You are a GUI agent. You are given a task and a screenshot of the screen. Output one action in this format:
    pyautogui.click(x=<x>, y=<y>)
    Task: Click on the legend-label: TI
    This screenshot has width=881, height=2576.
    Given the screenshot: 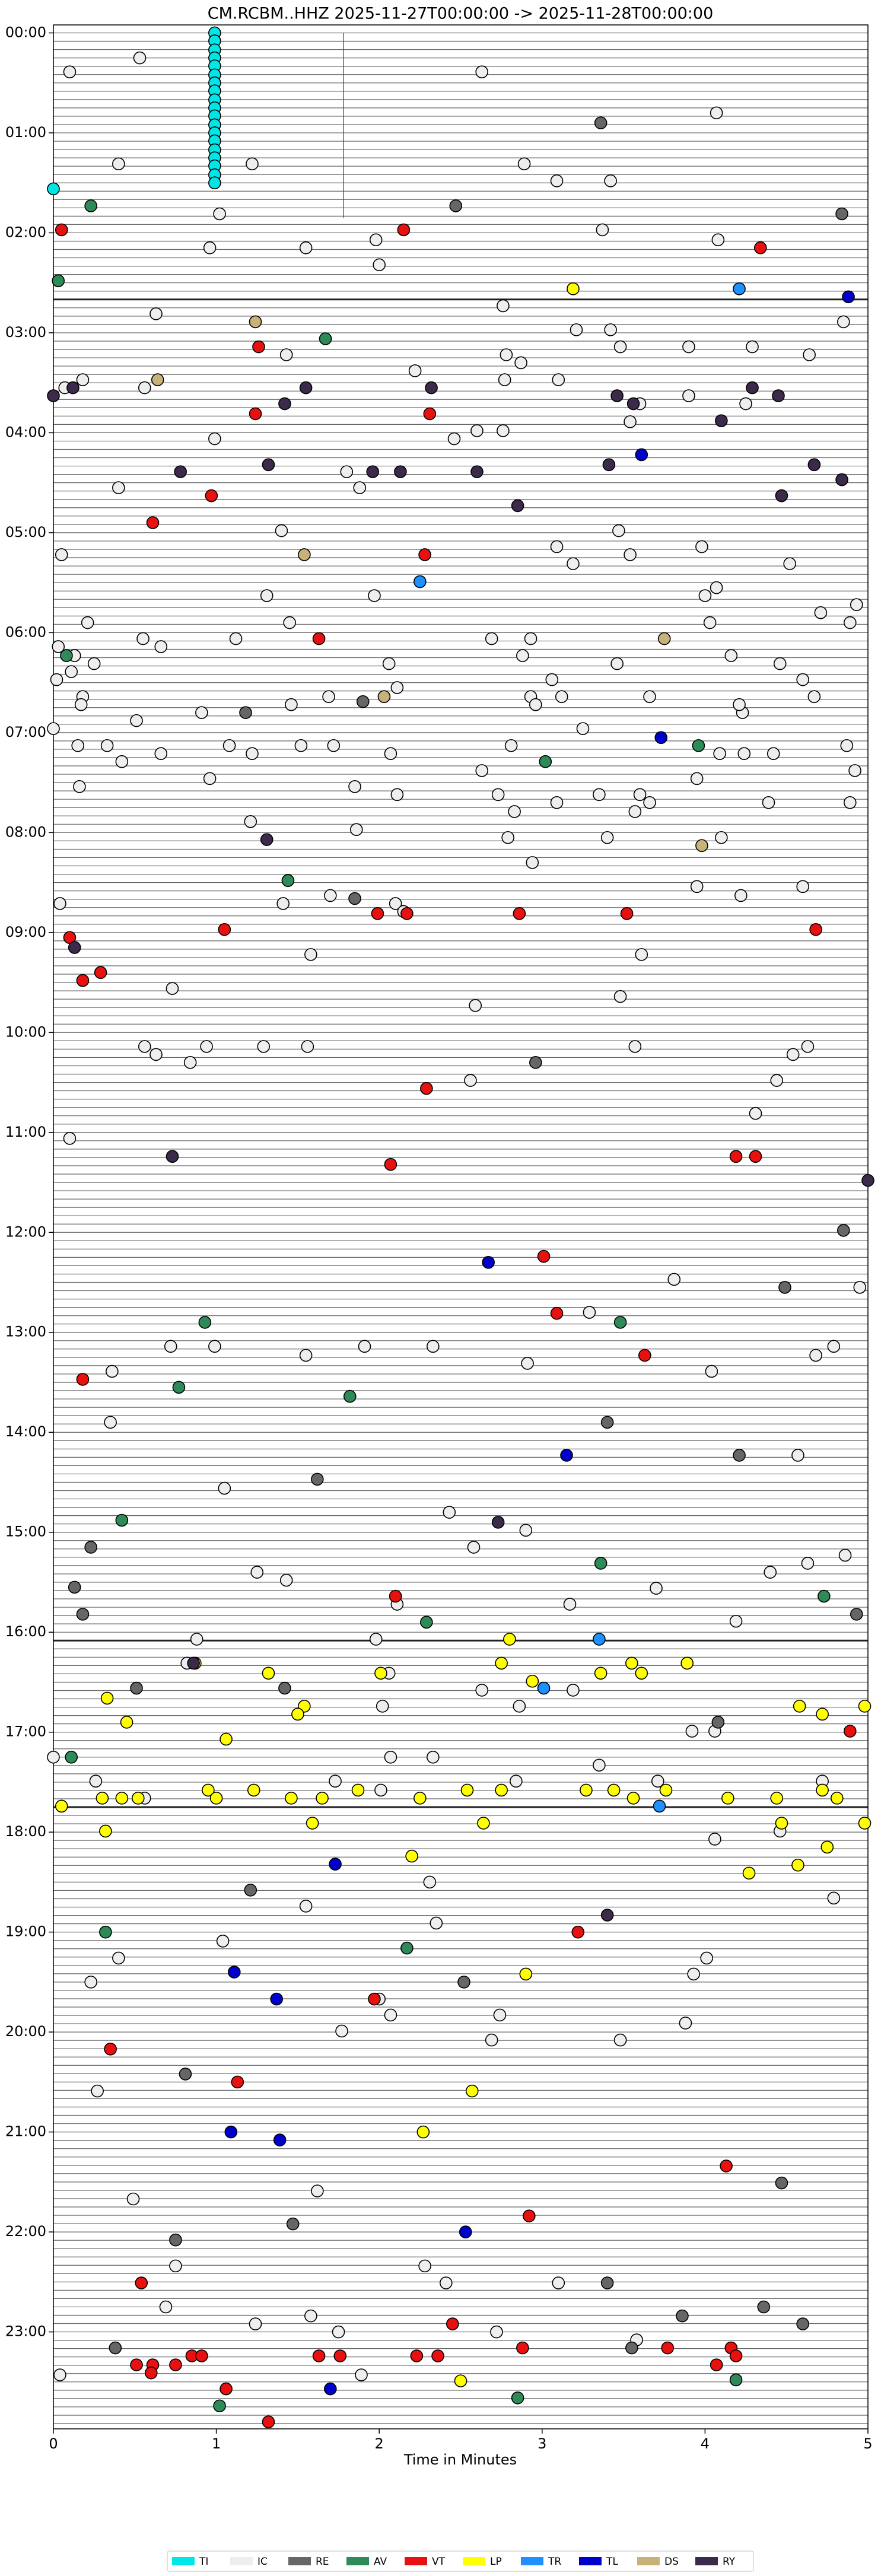 What is the action you would take?
    pyautogui.click(x=204, y=2562)
    